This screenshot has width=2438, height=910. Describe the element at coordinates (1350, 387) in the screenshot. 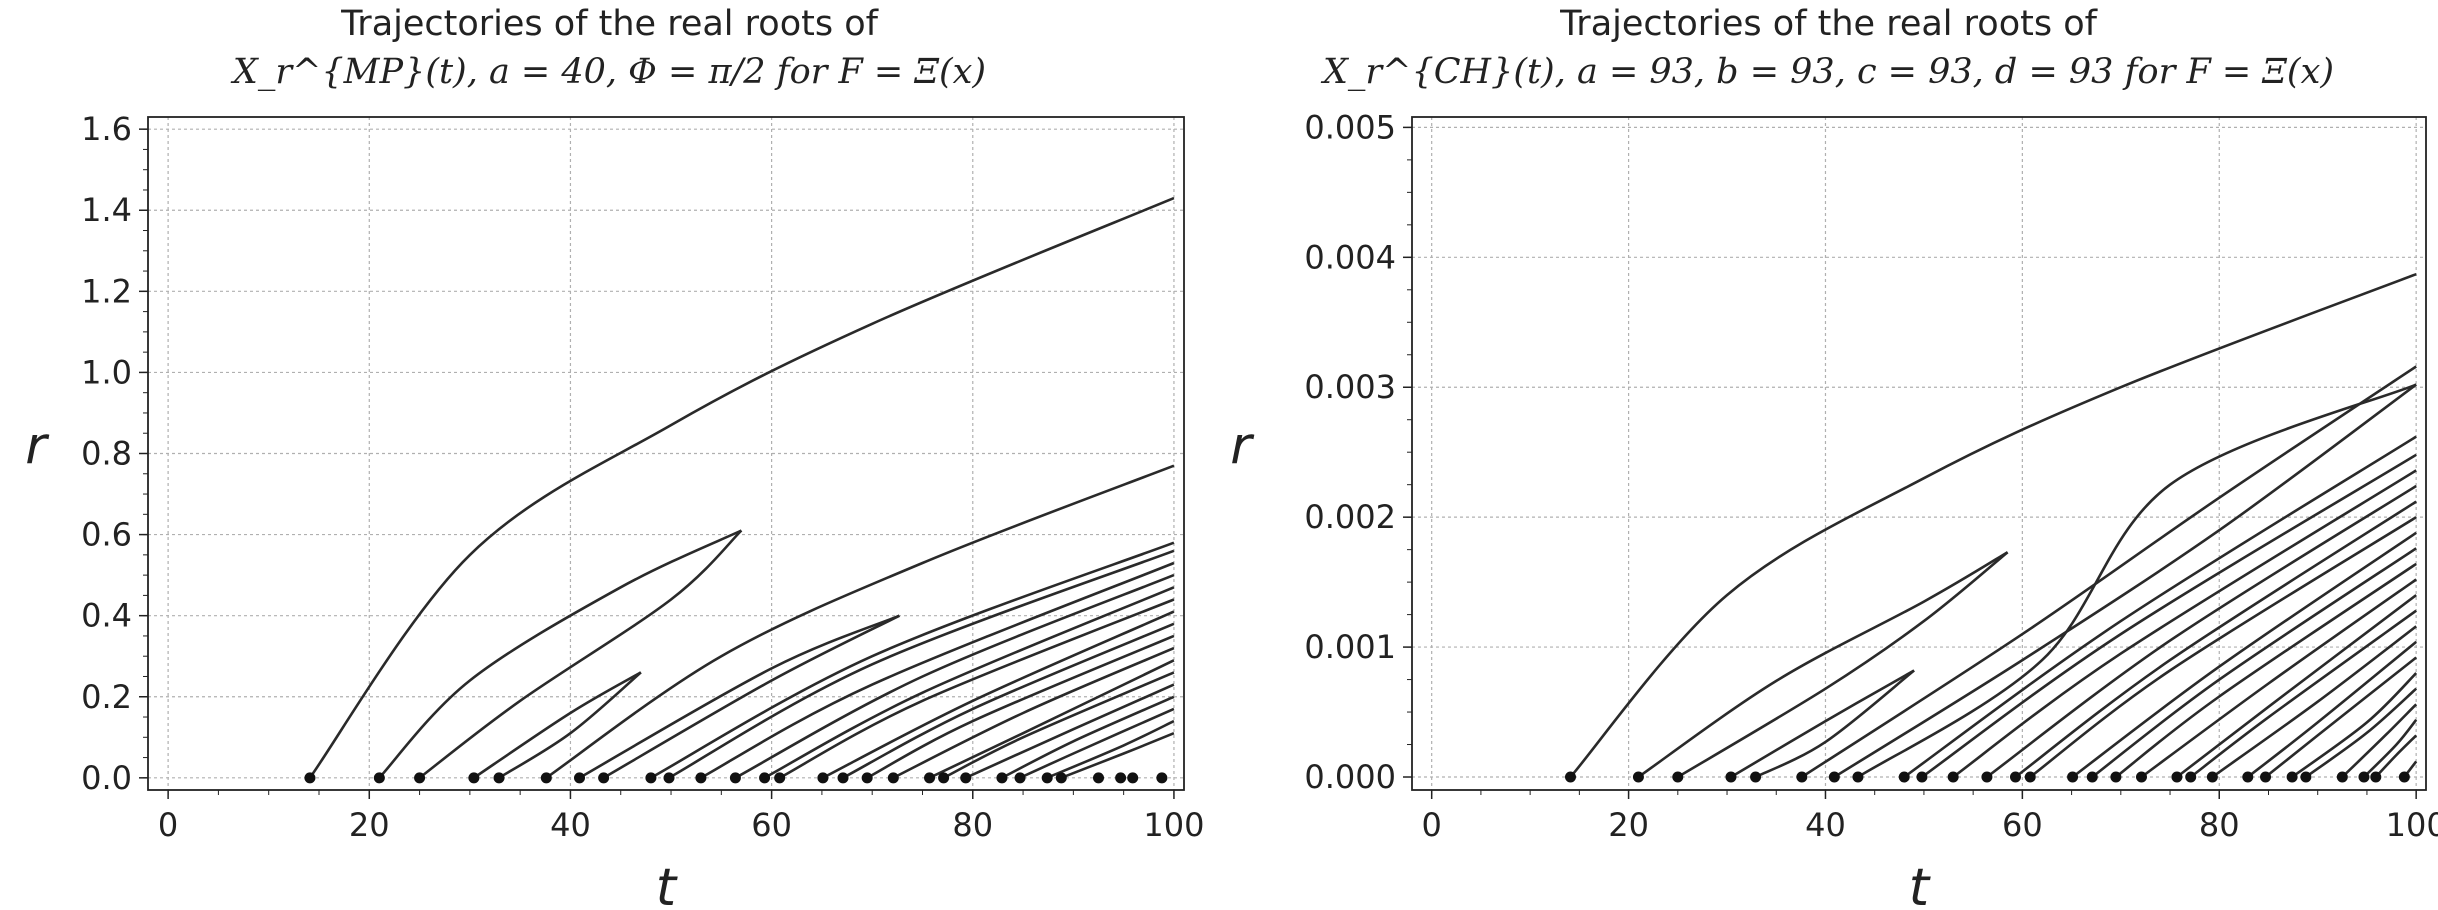

I see `y-tick-label: 0.003` at that location.